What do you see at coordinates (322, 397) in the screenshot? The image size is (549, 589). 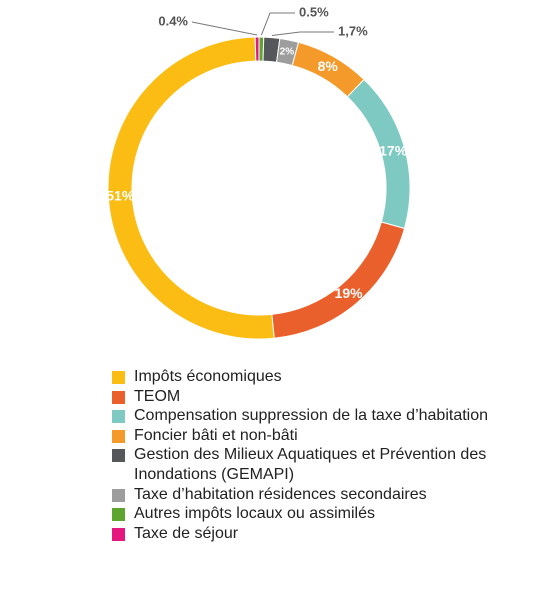 I see `legend-item: TEOM` at bounding box center [322, 397].